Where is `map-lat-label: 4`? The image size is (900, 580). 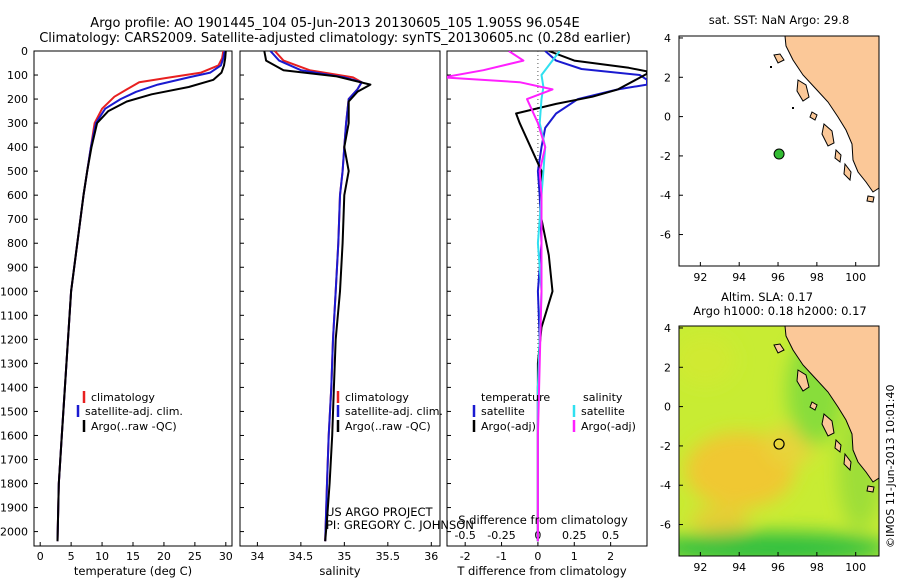 map-lat-label: 4 is located at coordinates (667, 328).